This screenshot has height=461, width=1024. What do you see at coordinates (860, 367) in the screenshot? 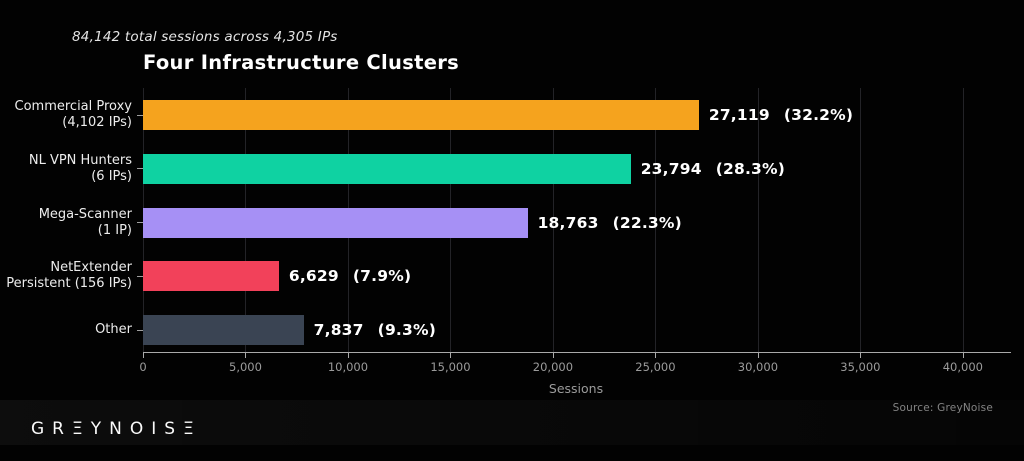
I see `x-tick-label: 35,000` at bounding box center [860, 367].